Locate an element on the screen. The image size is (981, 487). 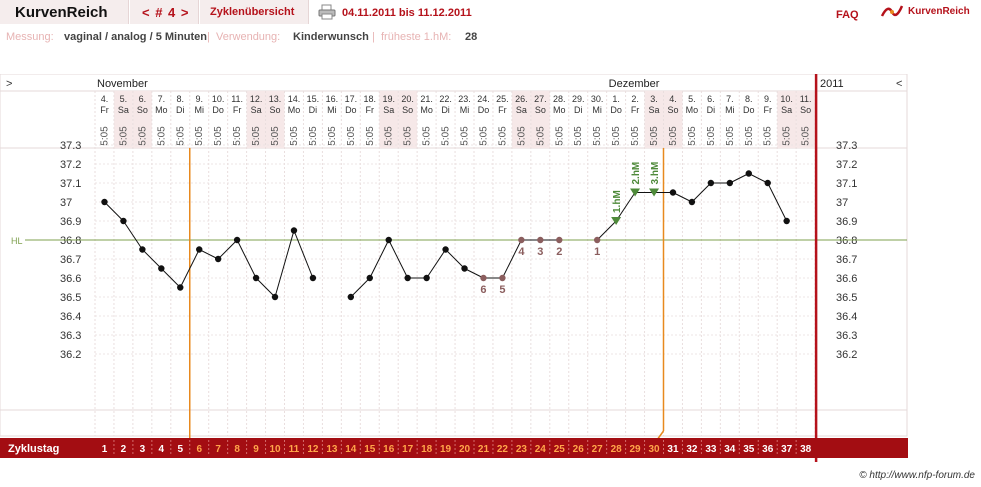
day-date: 5. is located at coordinates (692, 99).